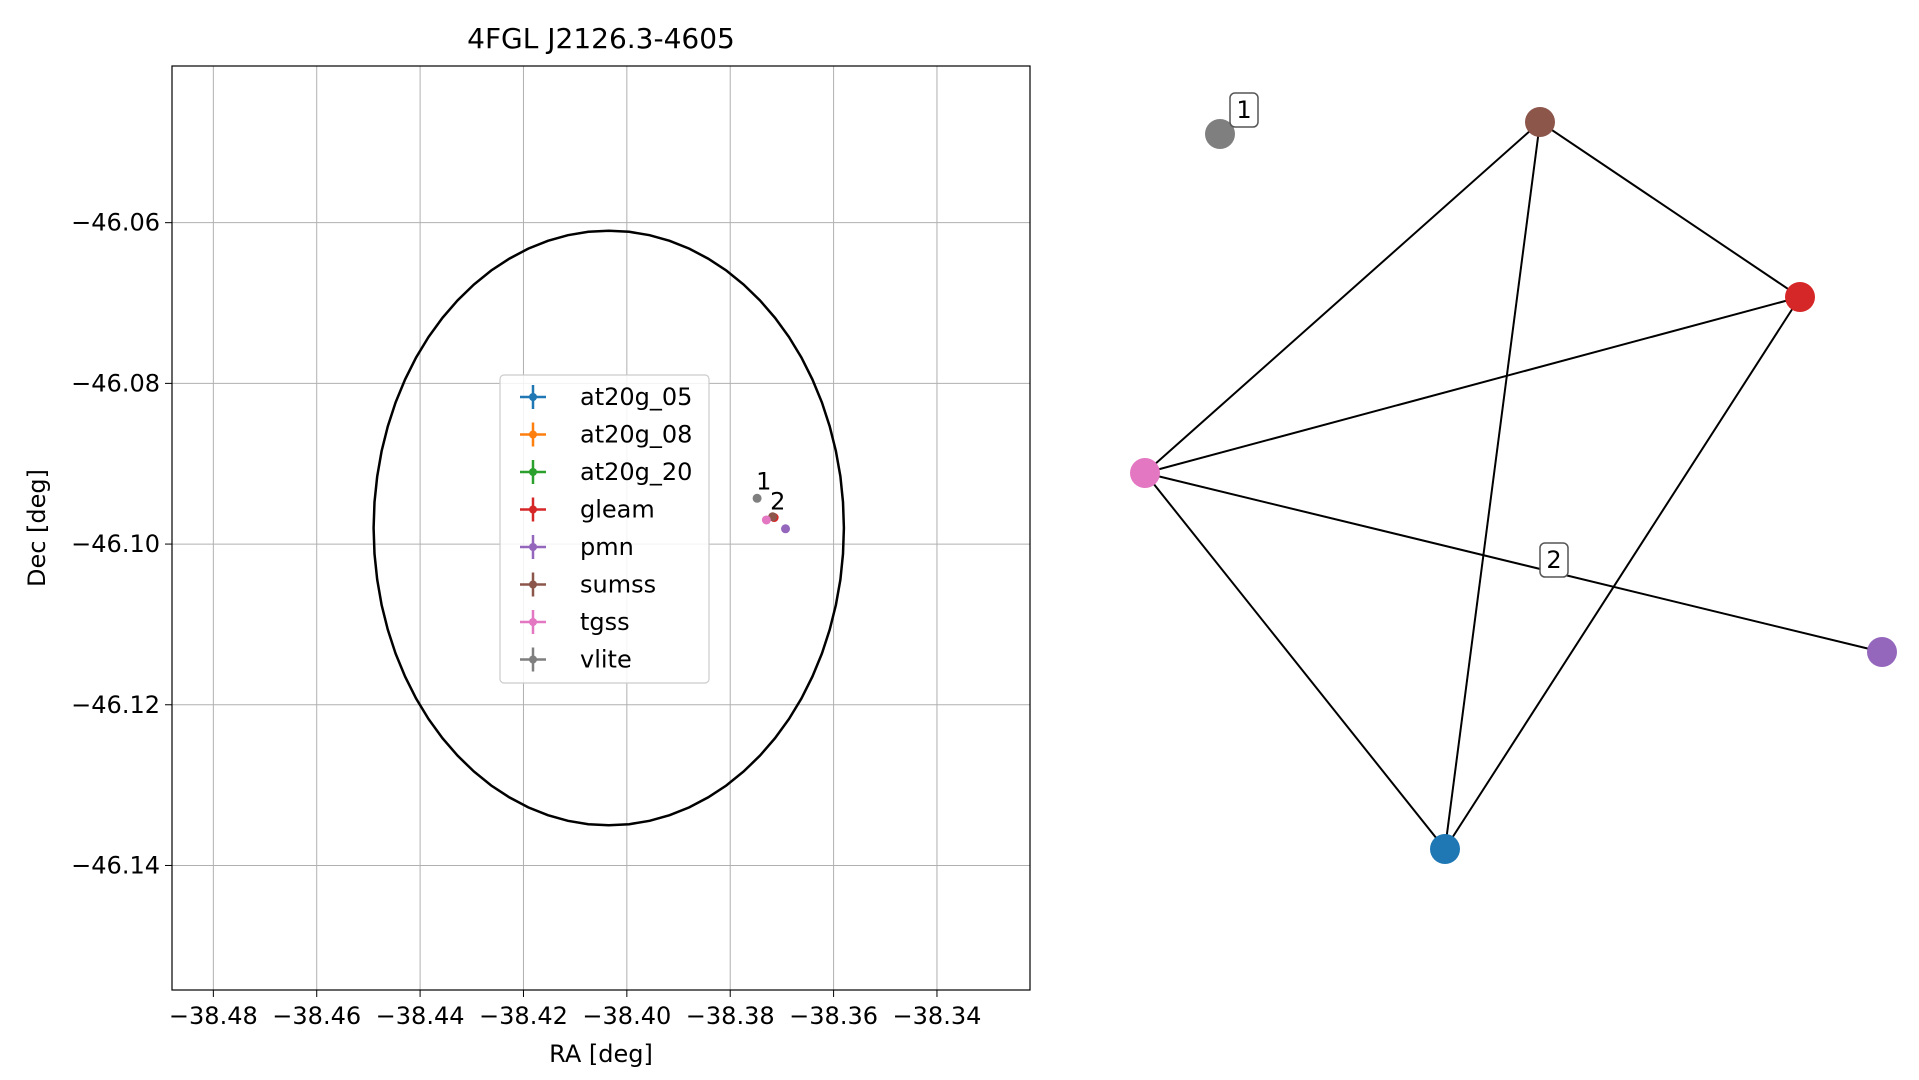  What do you see at coordinates (115, 383) in the screenshot?
I see `y-tick-label: −46.08` at bounding box center [115, 383].